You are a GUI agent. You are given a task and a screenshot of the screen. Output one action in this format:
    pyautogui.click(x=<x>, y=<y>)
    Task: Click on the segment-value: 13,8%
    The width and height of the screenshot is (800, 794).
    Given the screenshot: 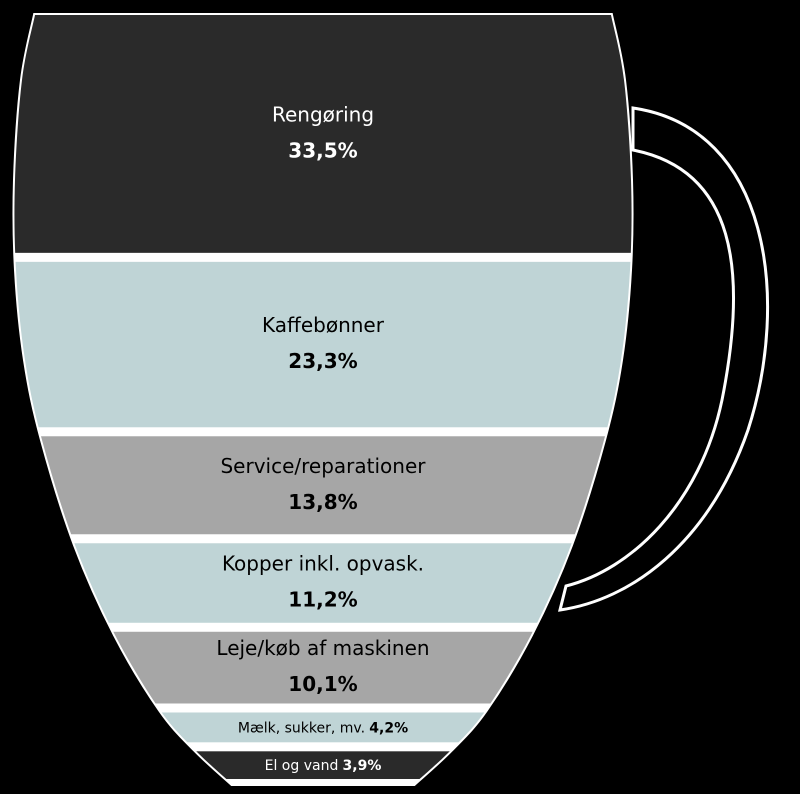 What is the action you would take?
    pyautogui.click(x=322, y=502)
    